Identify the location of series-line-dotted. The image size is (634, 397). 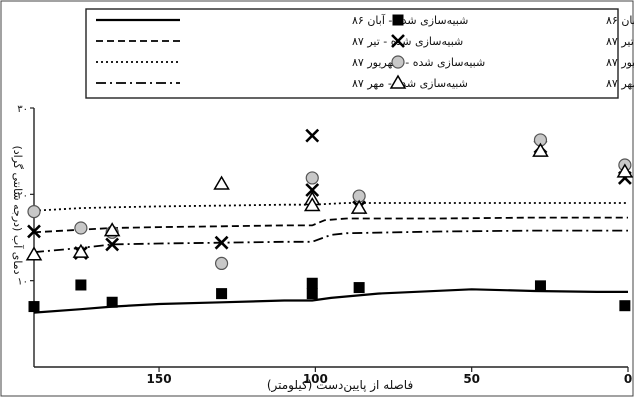
(330, 207).